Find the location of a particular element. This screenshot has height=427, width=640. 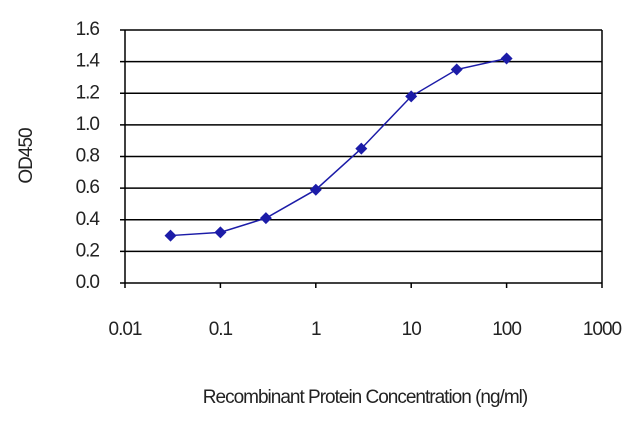

x-tick-label: 1 is located at coordinates (316, 329).